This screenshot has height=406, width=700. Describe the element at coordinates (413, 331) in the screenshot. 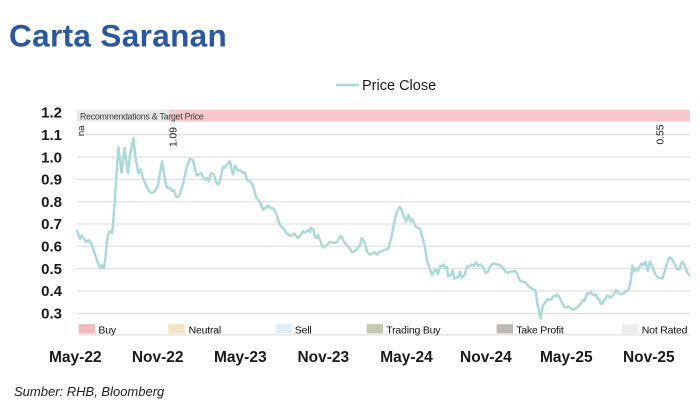

I see `svg-text: Trading Buy` at that location.